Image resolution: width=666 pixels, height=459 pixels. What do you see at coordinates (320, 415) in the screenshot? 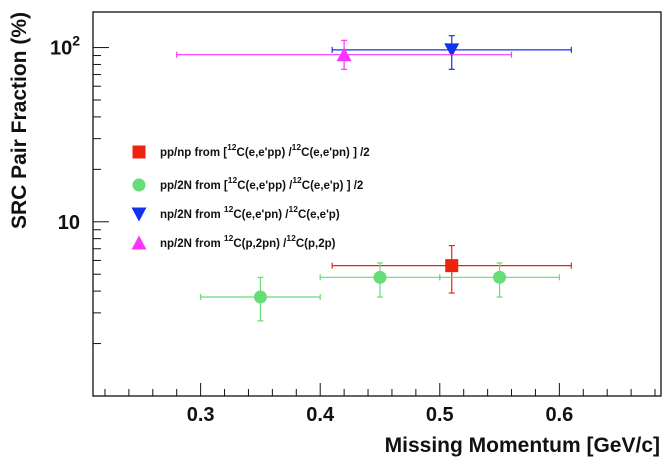
I see `x-tick-label: 0.4` at bounding box center [320, 415].